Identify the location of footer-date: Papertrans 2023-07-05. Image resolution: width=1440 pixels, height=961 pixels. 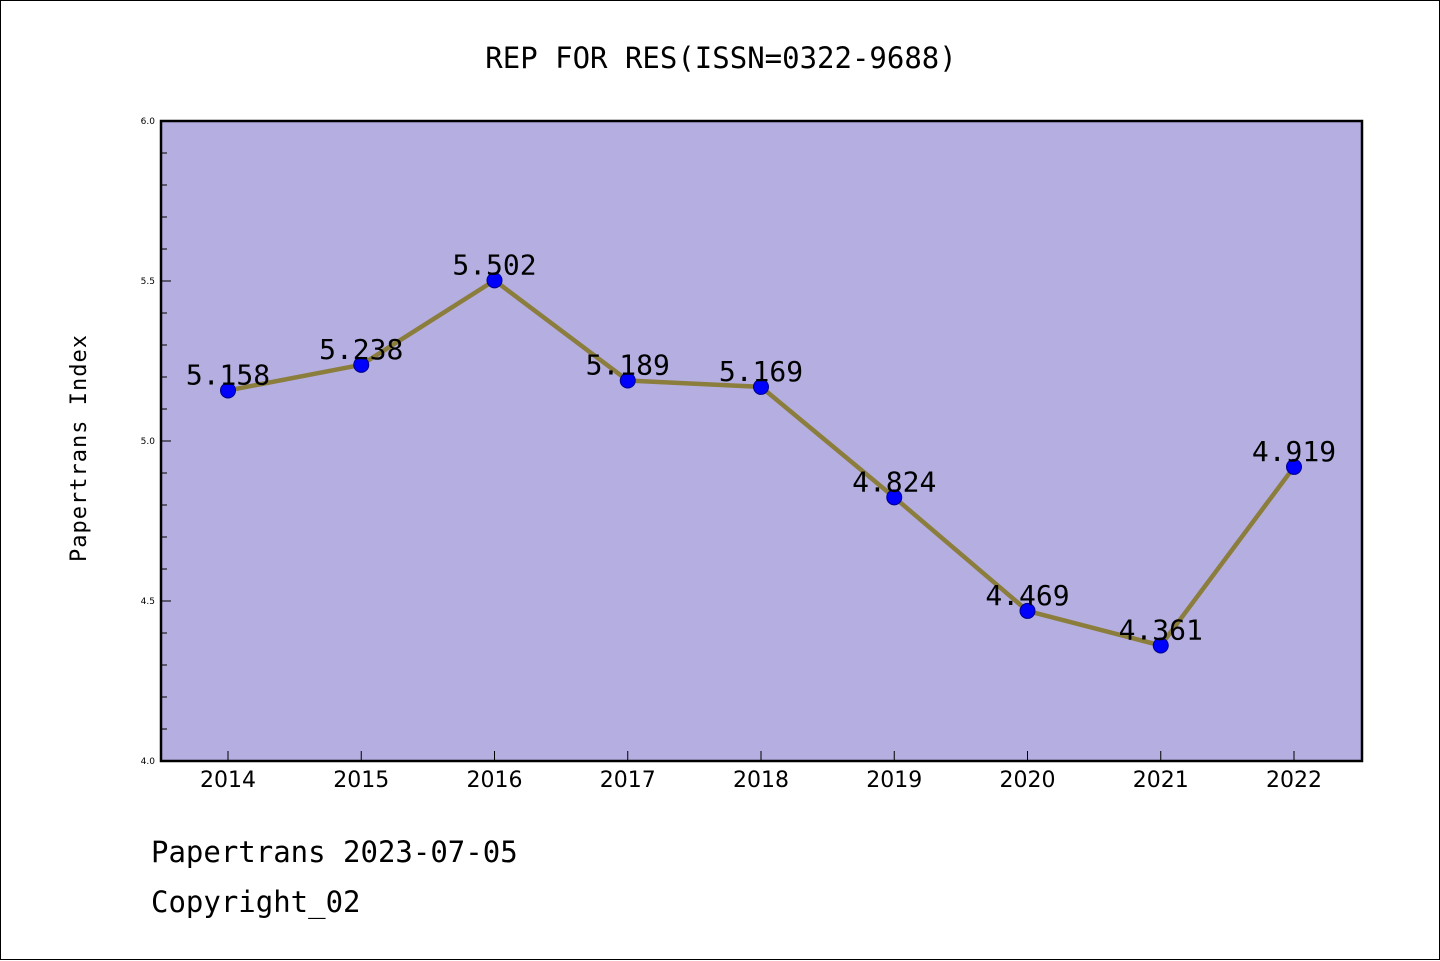
(334, 852).